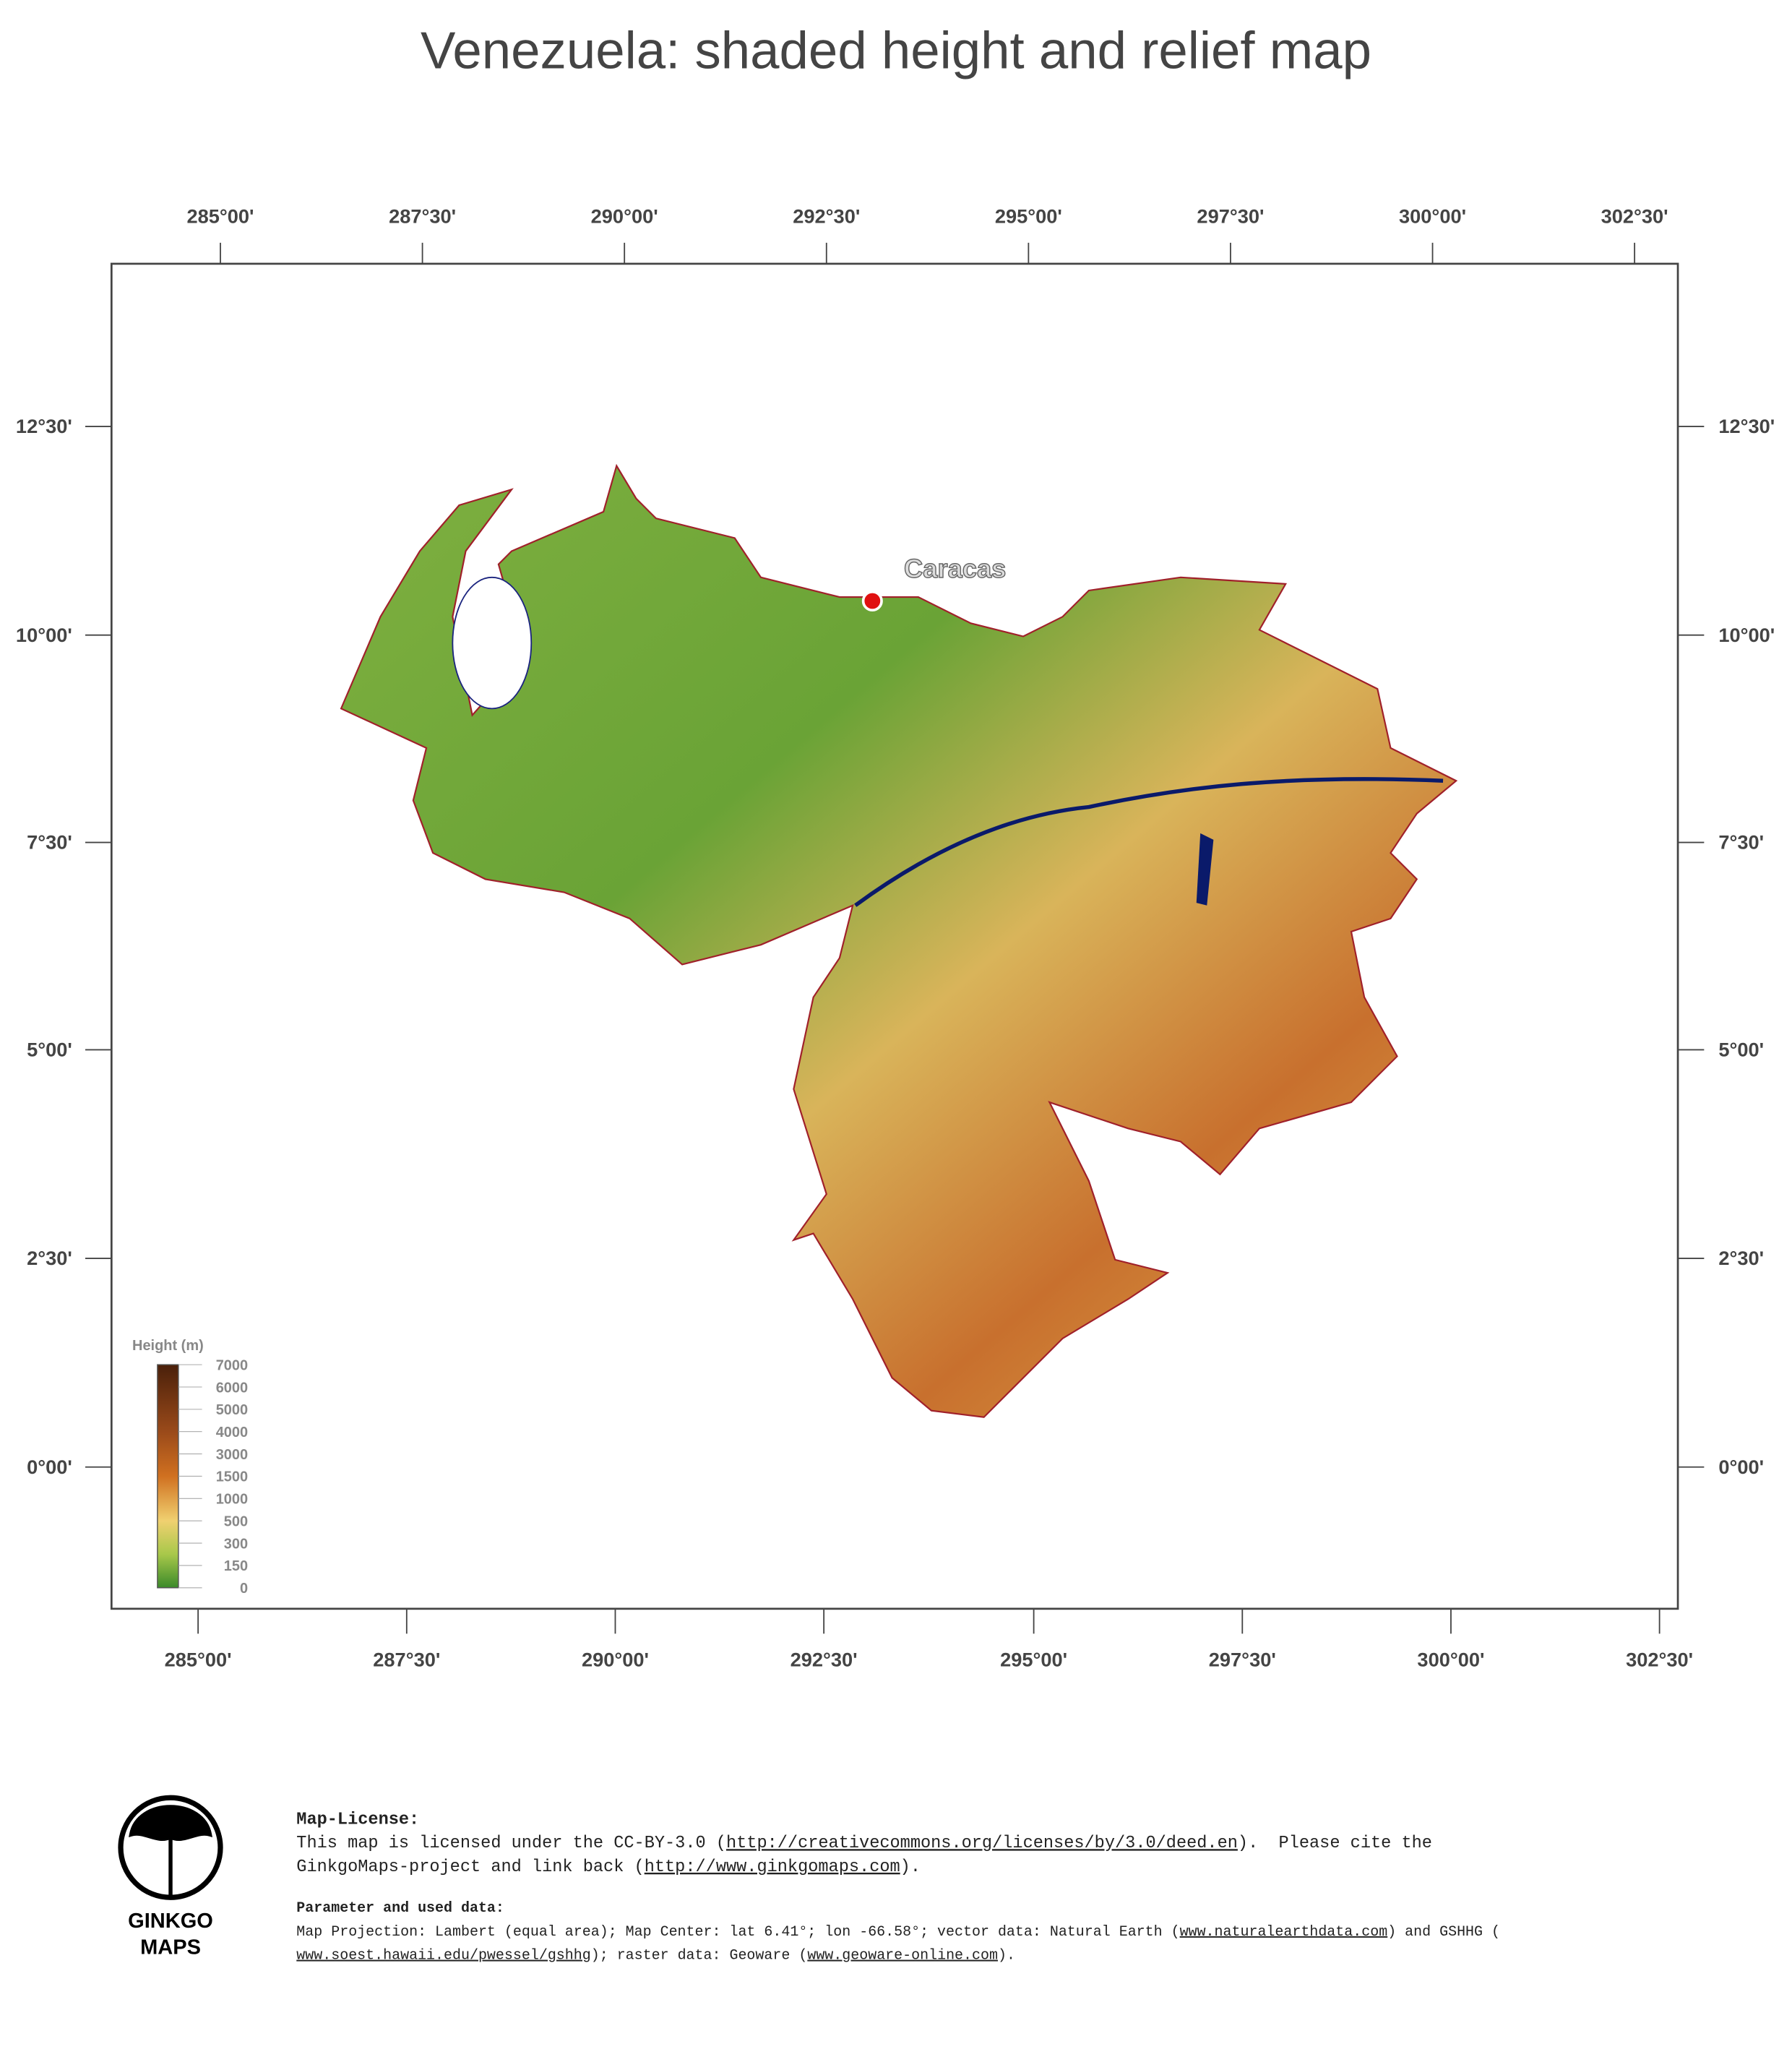 Image resolution: width=1792 pixels, height=2057 pixels. I want to click on legend-label: 150, so click(236, 1566).